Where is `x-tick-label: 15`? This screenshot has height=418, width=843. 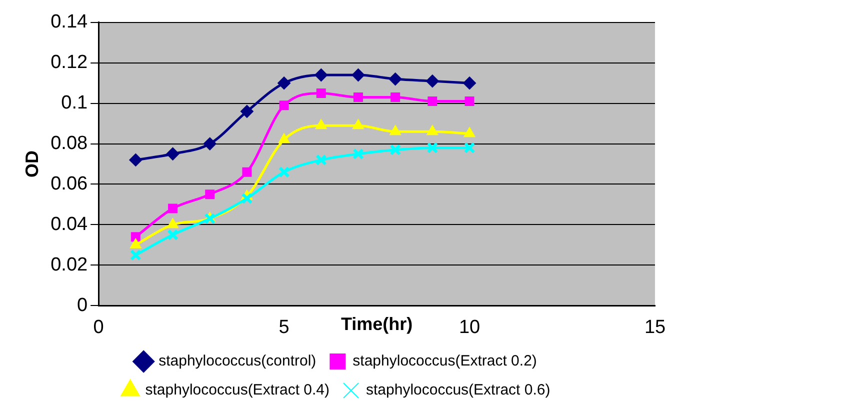
x-tick-label: 15 is located at coordinates (655, 327).